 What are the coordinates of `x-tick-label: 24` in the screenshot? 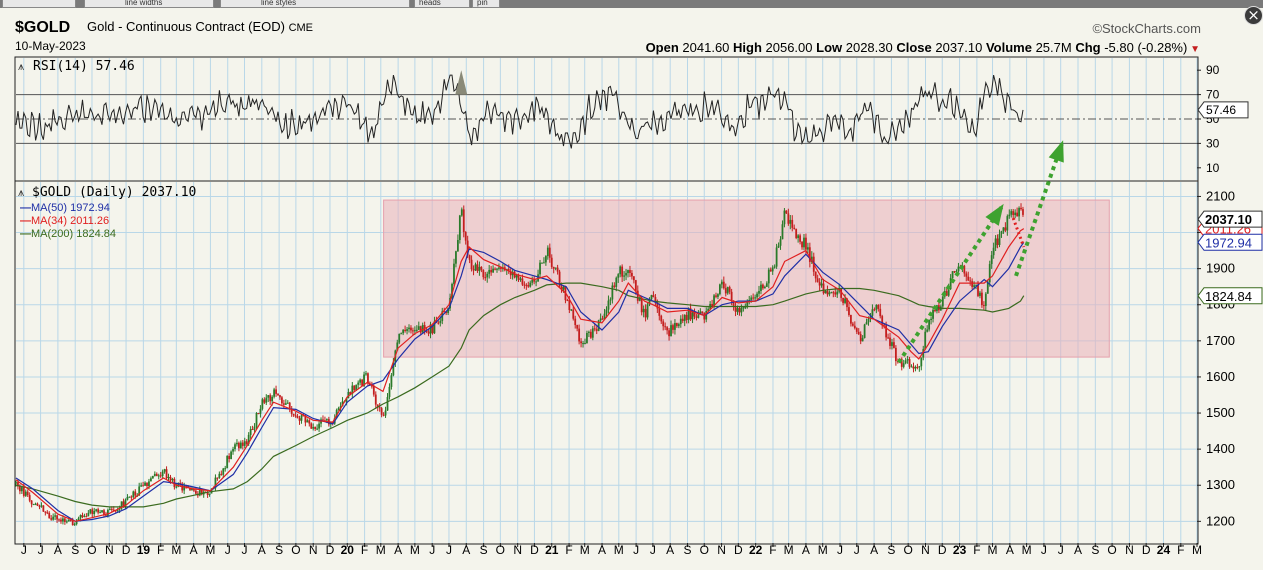 It's located at (1164, 550).